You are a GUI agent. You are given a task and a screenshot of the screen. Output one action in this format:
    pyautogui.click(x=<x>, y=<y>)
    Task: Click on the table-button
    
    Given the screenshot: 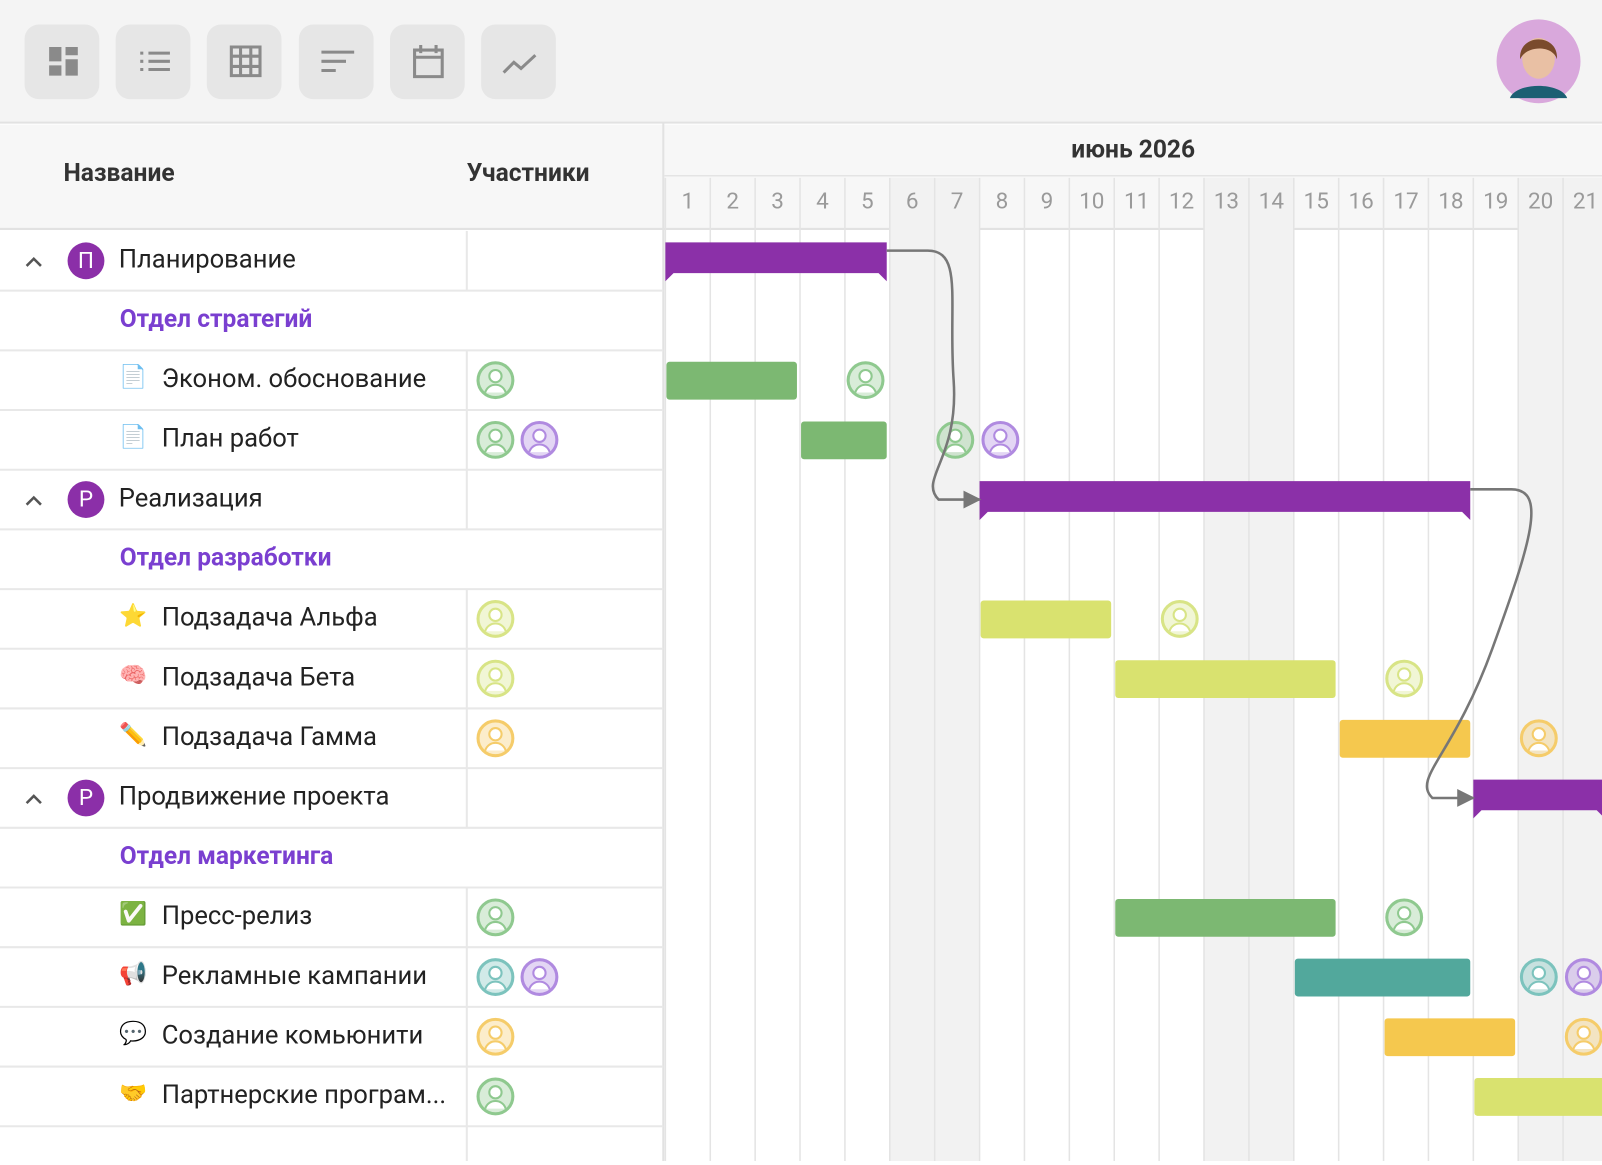 What is the action you would take?
    pyautogui.click(x=244, y=62)
    